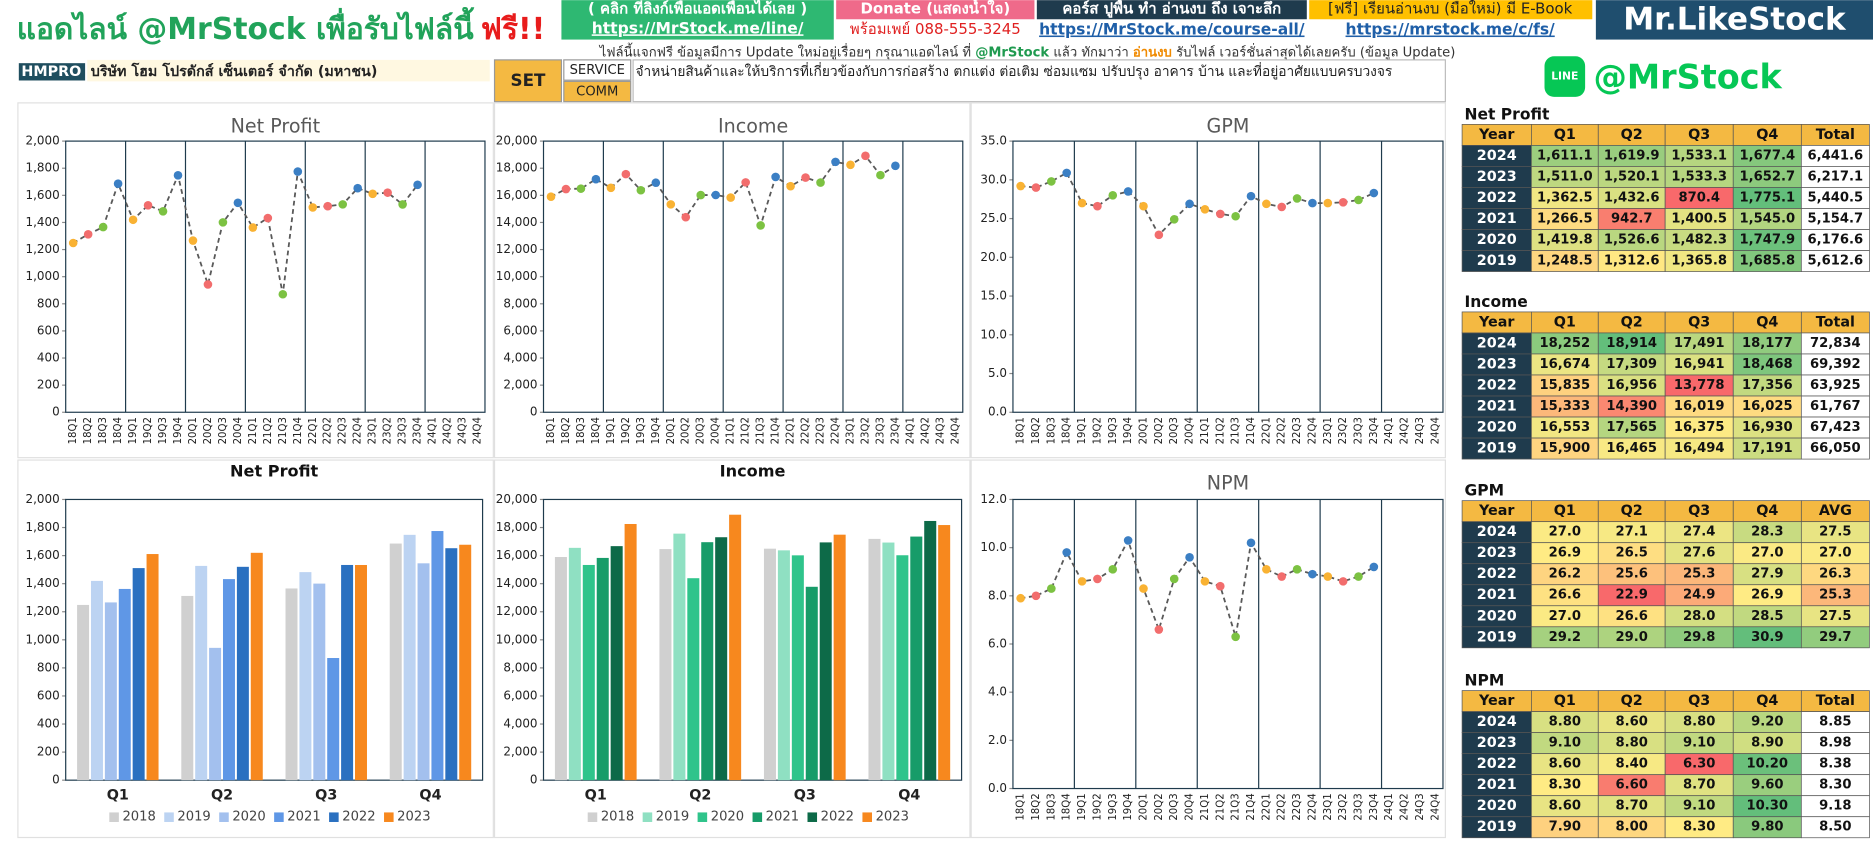 The image size is (1873, 852). What do you see at coordinates (597, 70) in the screenshot?
I see `sector: SERVICE` at bounding box center [597, 70].